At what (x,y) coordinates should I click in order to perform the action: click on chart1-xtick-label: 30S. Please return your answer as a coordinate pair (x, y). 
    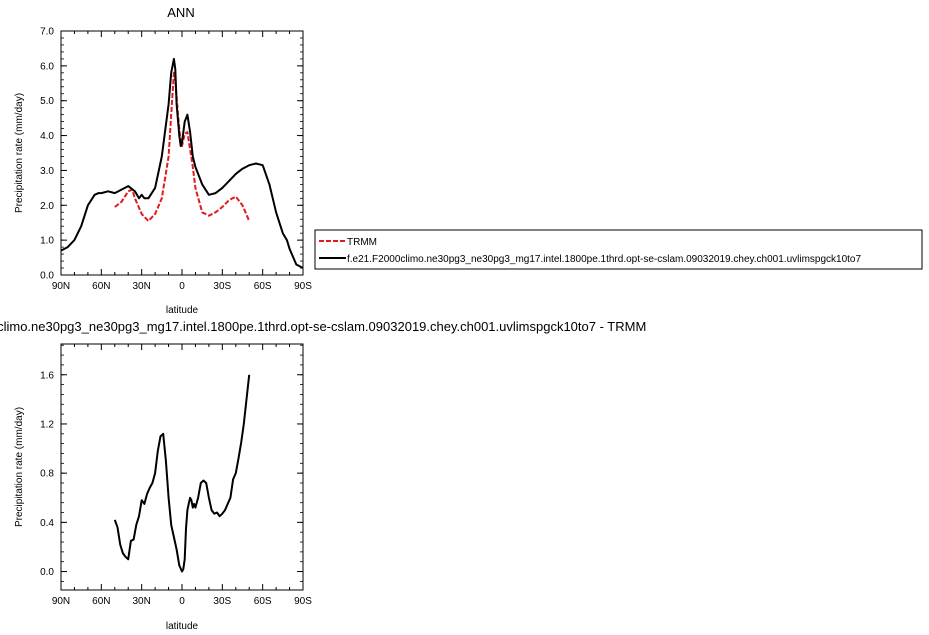
    Looking at the image, I should click on (222, 286).